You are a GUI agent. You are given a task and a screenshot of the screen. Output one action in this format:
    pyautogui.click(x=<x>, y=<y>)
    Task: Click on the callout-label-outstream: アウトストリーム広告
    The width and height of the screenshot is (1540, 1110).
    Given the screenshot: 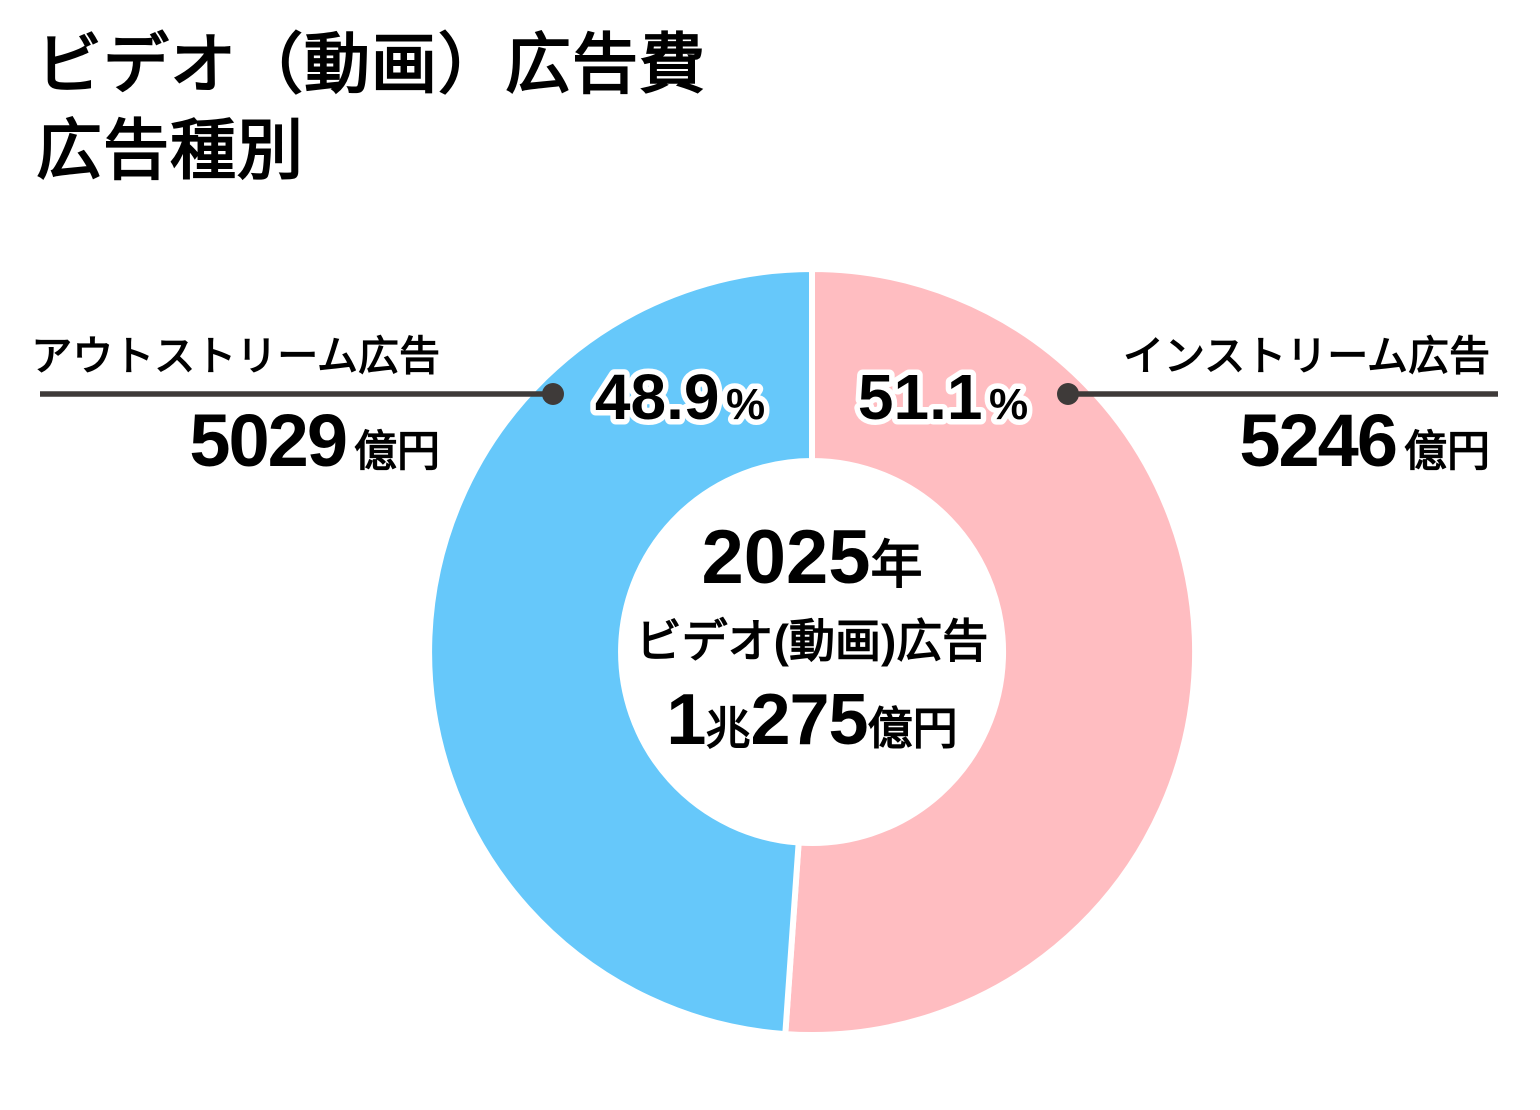 What is the action you would take?
    pyautogui.click(x=235, y=356)
    